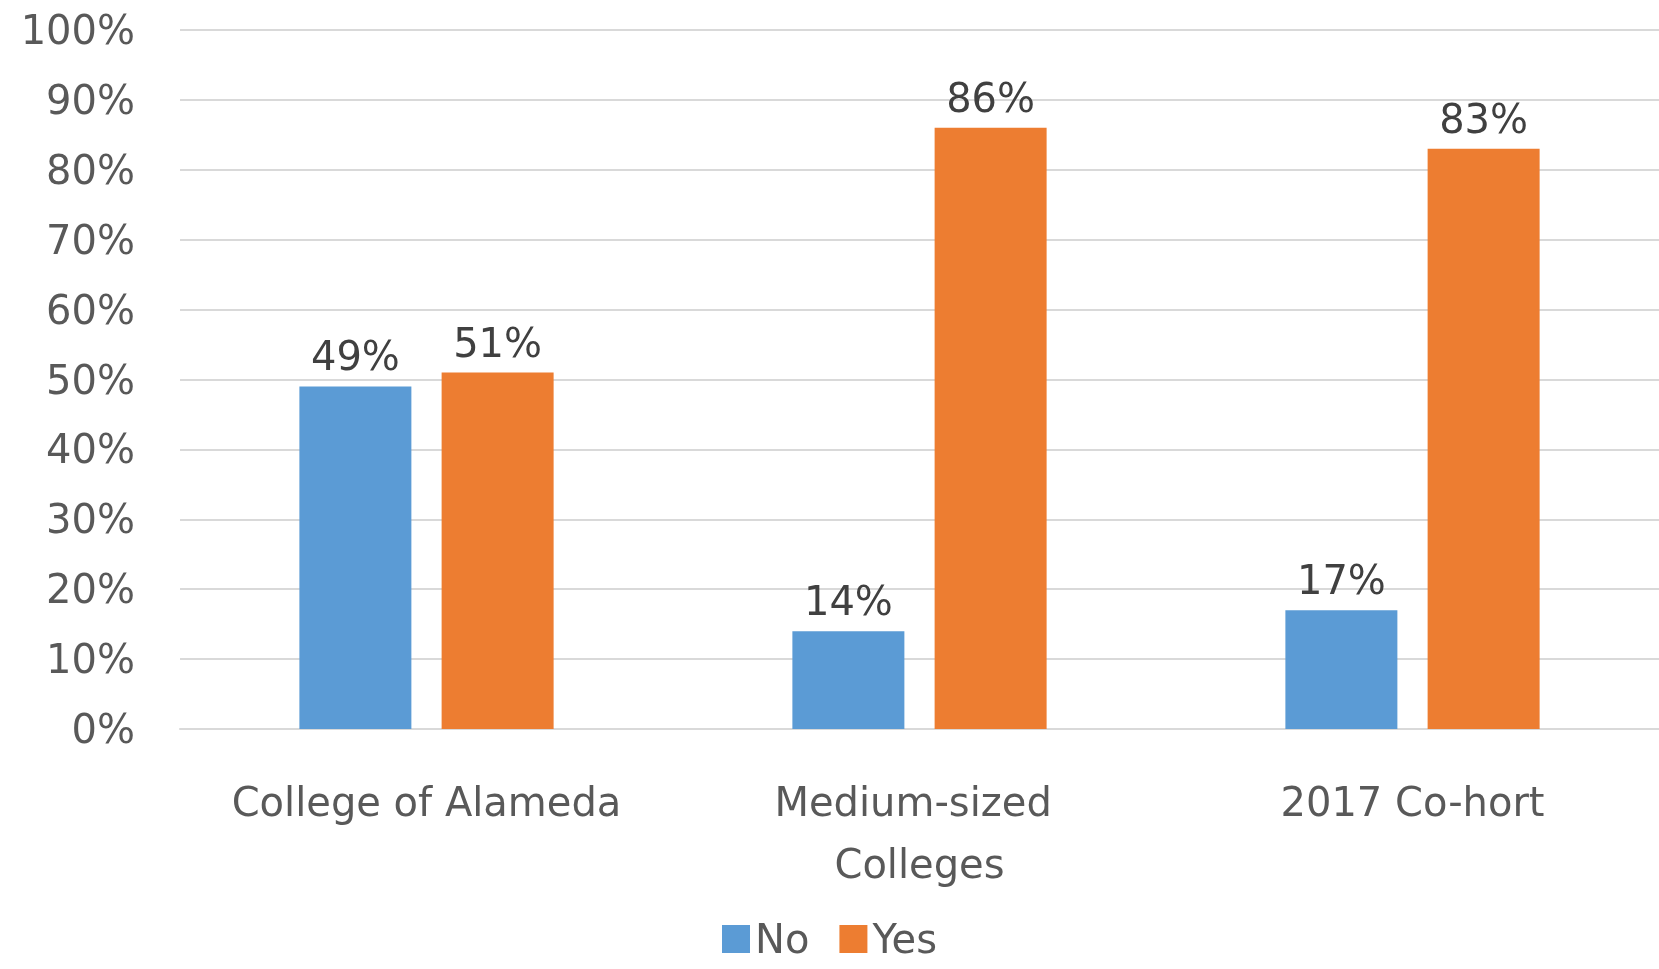  I want to click on y-tick-label: 10%, so click(90, 659).